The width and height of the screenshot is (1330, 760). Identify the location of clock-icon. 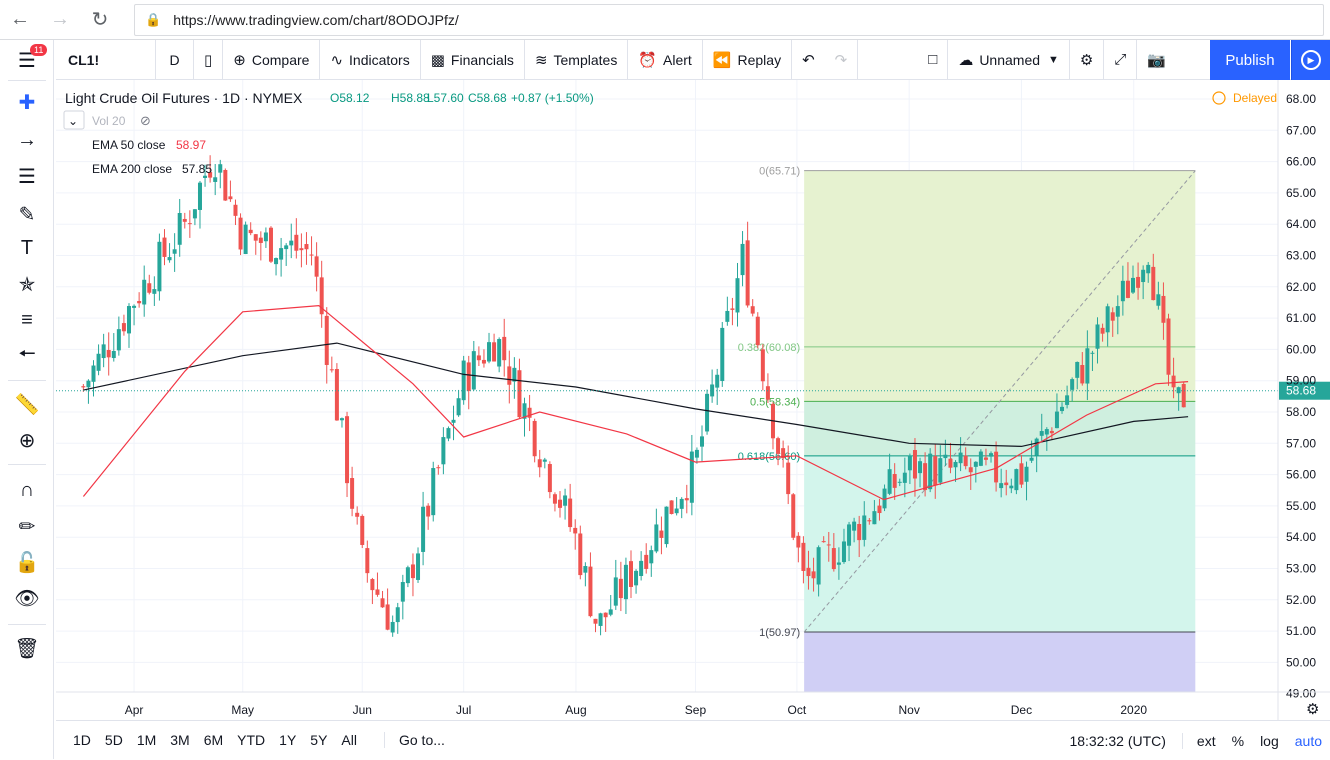
(1219, 98).